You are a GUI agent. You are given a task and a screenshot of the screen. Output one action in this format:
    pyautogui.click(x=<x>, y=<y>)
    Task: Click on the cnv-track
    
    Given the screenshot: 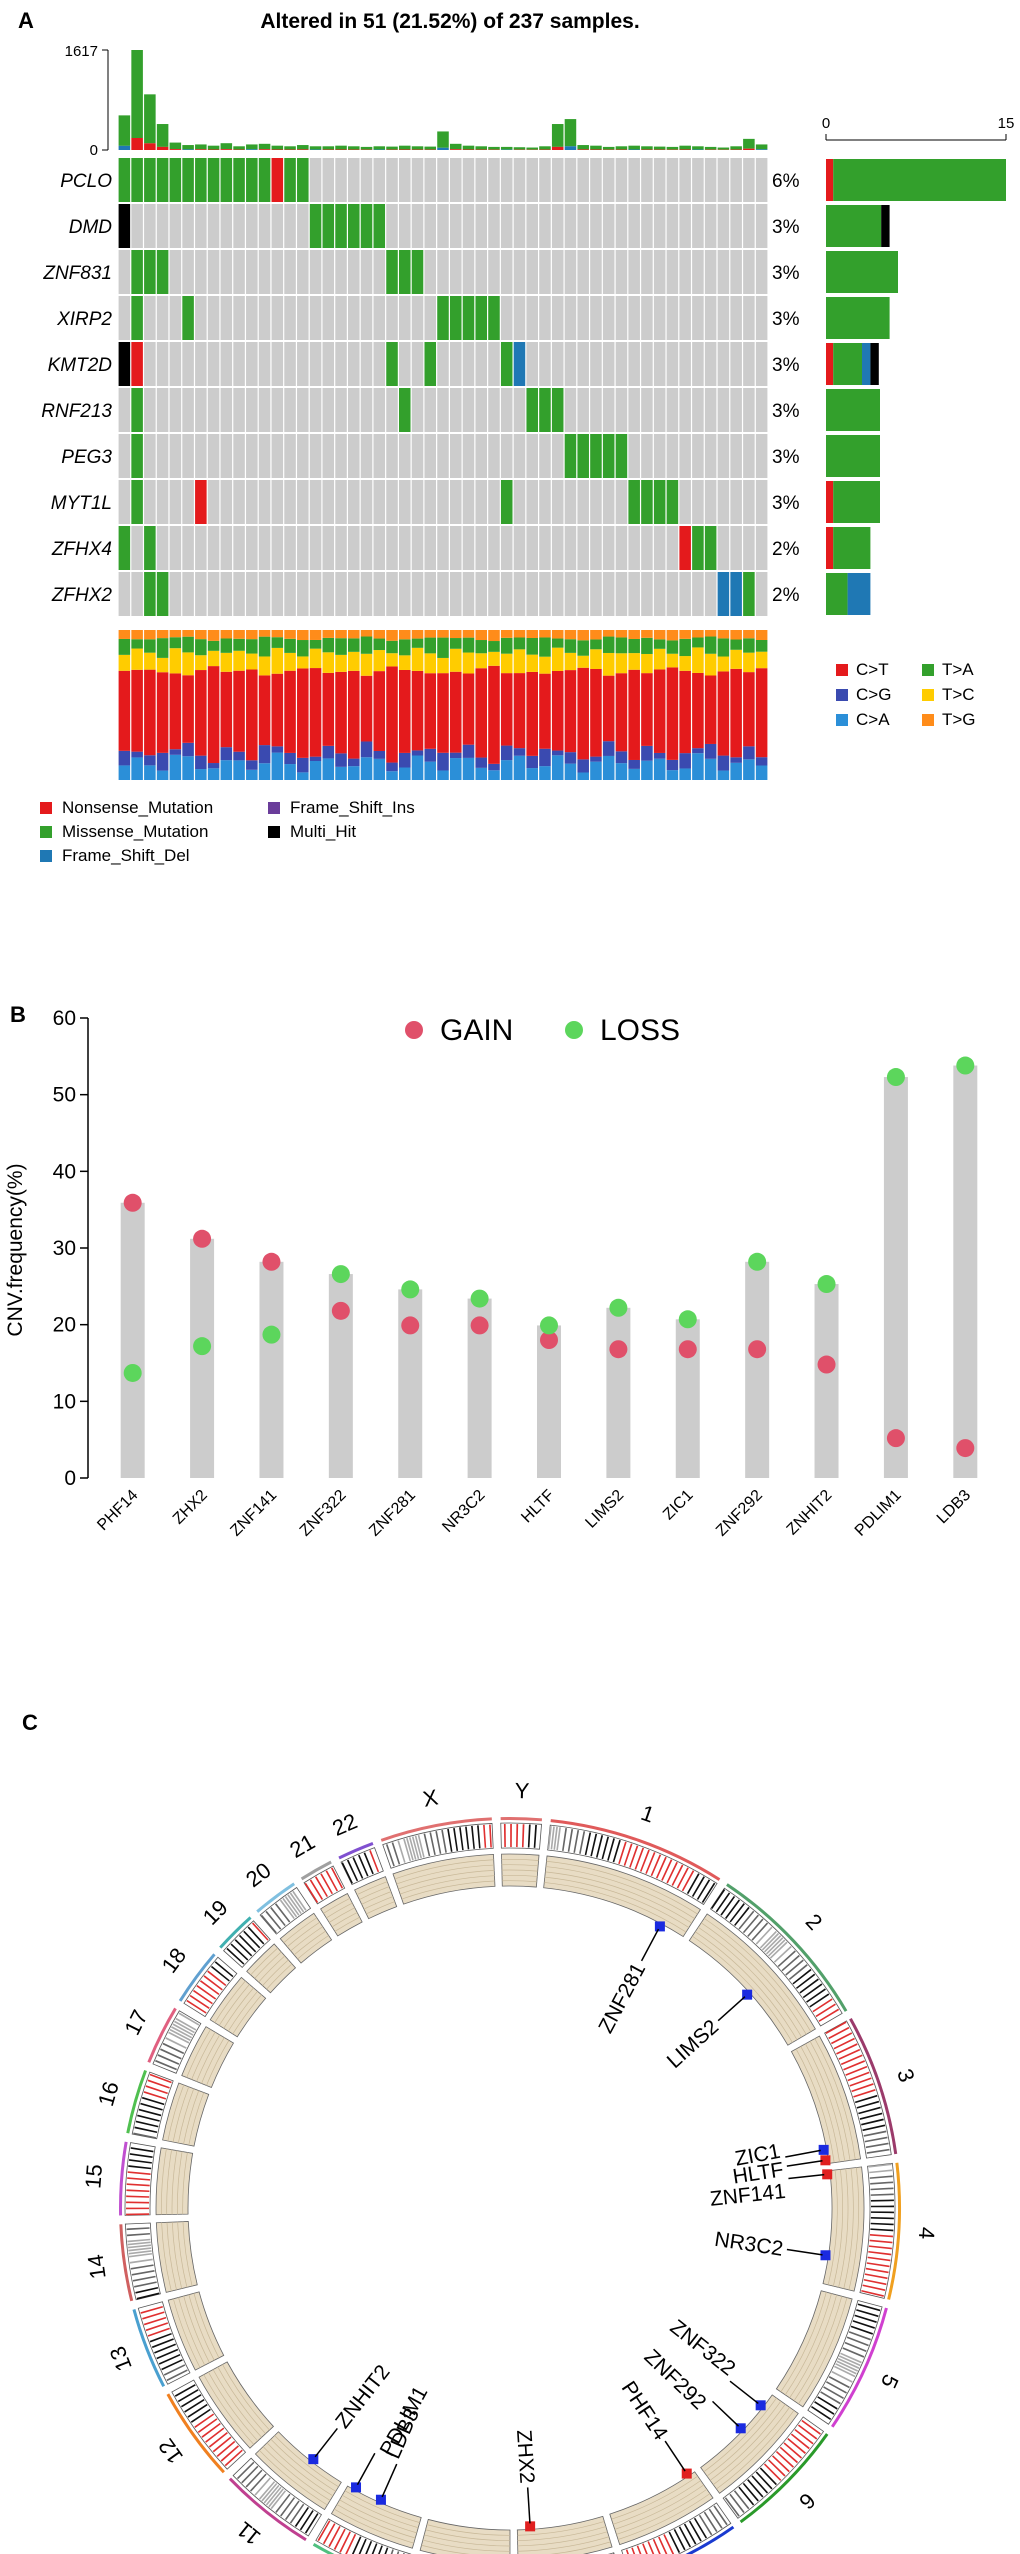 What is the action you would take?
    pyautogui.click(x=236, y=2405)
    